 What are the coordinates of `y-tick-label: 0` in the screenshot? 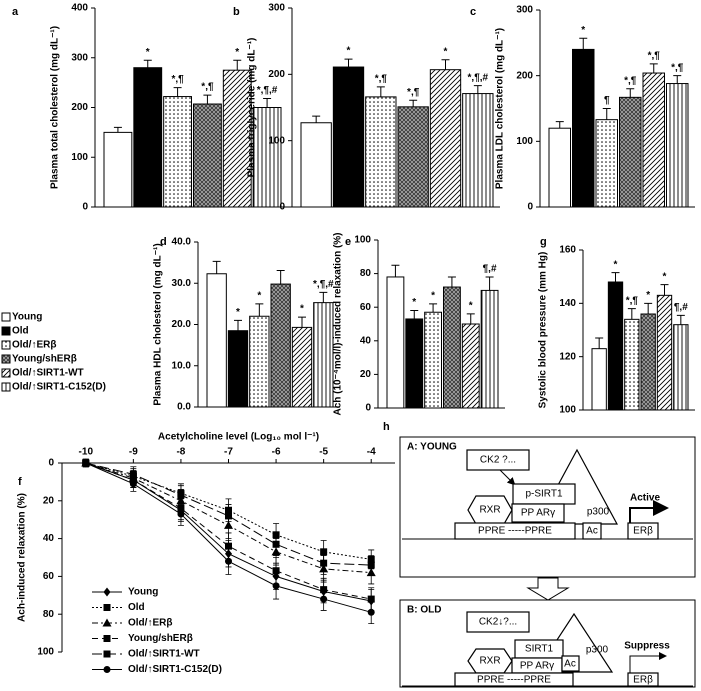 It's located at (85, 207).